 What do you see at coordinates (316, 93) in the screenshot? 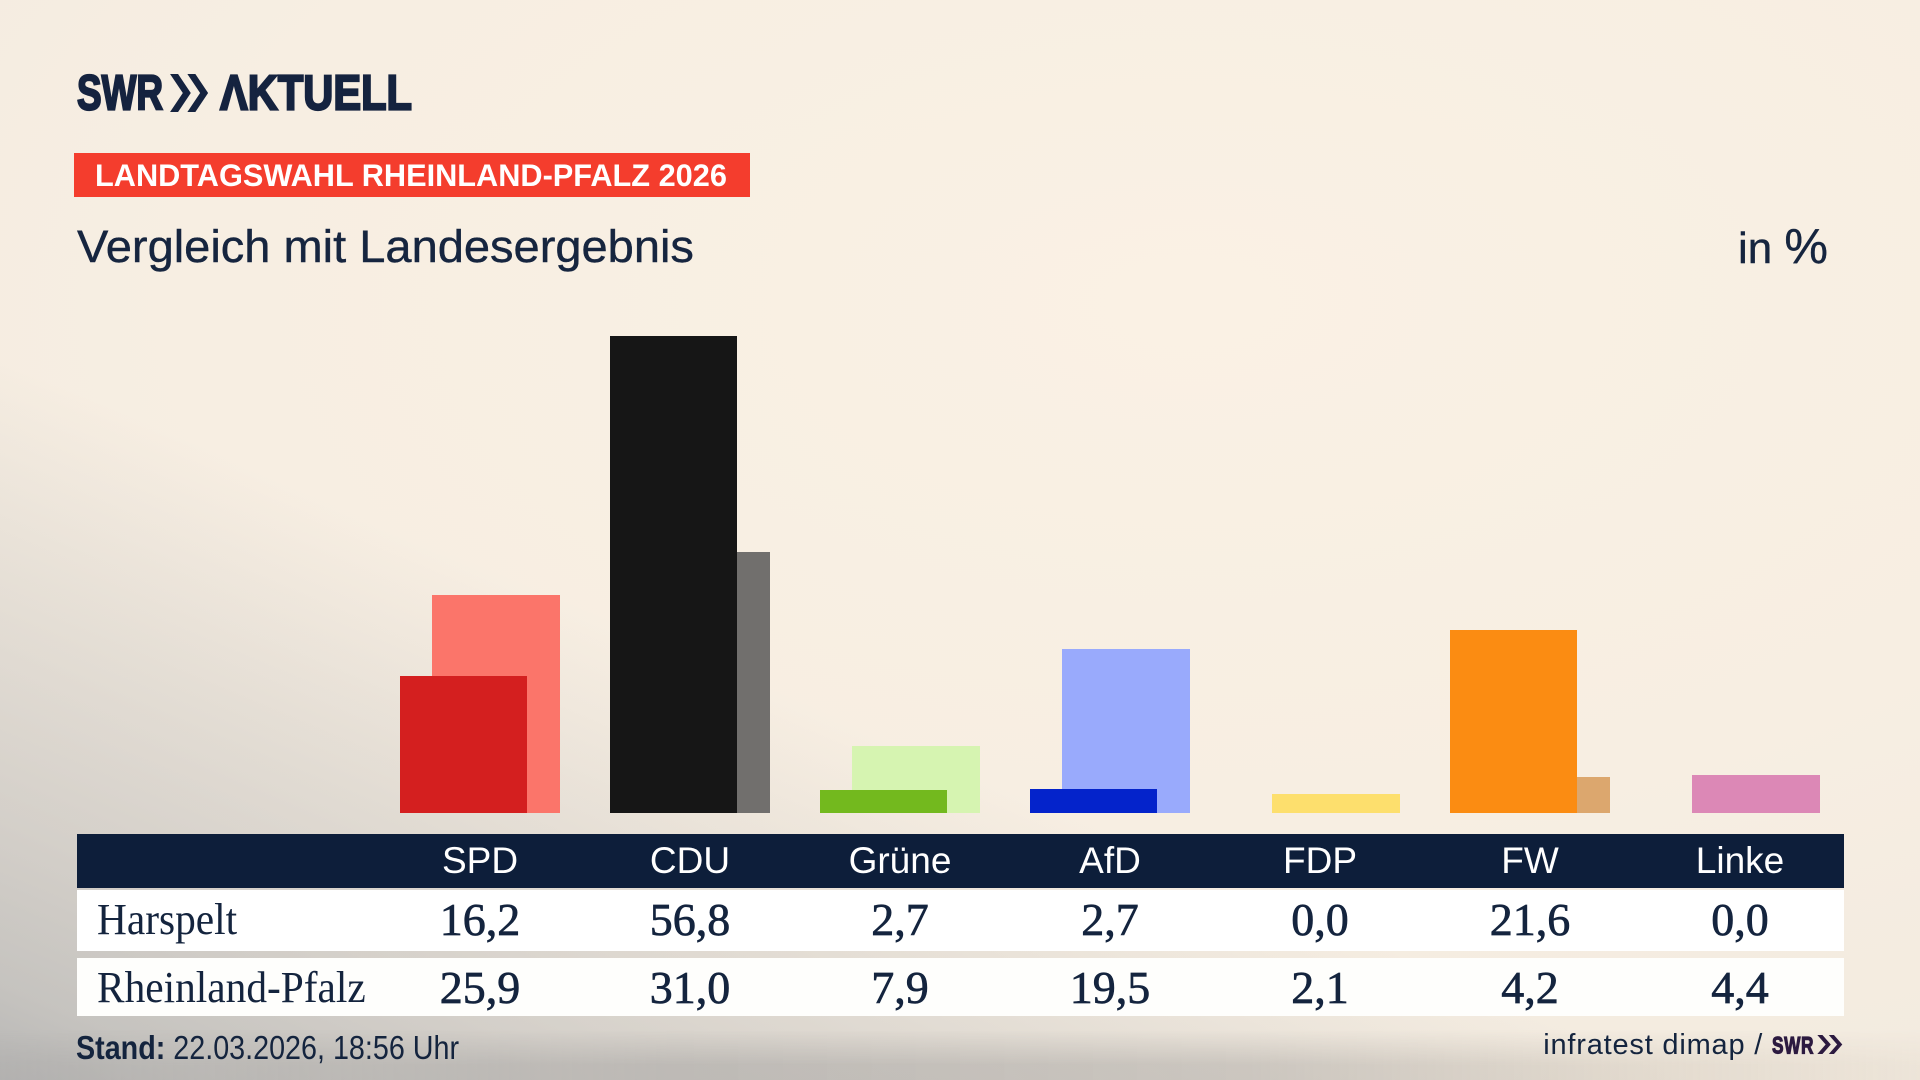
I see `svg-text: ΛKTUELL` at bounding box center [316, 93].